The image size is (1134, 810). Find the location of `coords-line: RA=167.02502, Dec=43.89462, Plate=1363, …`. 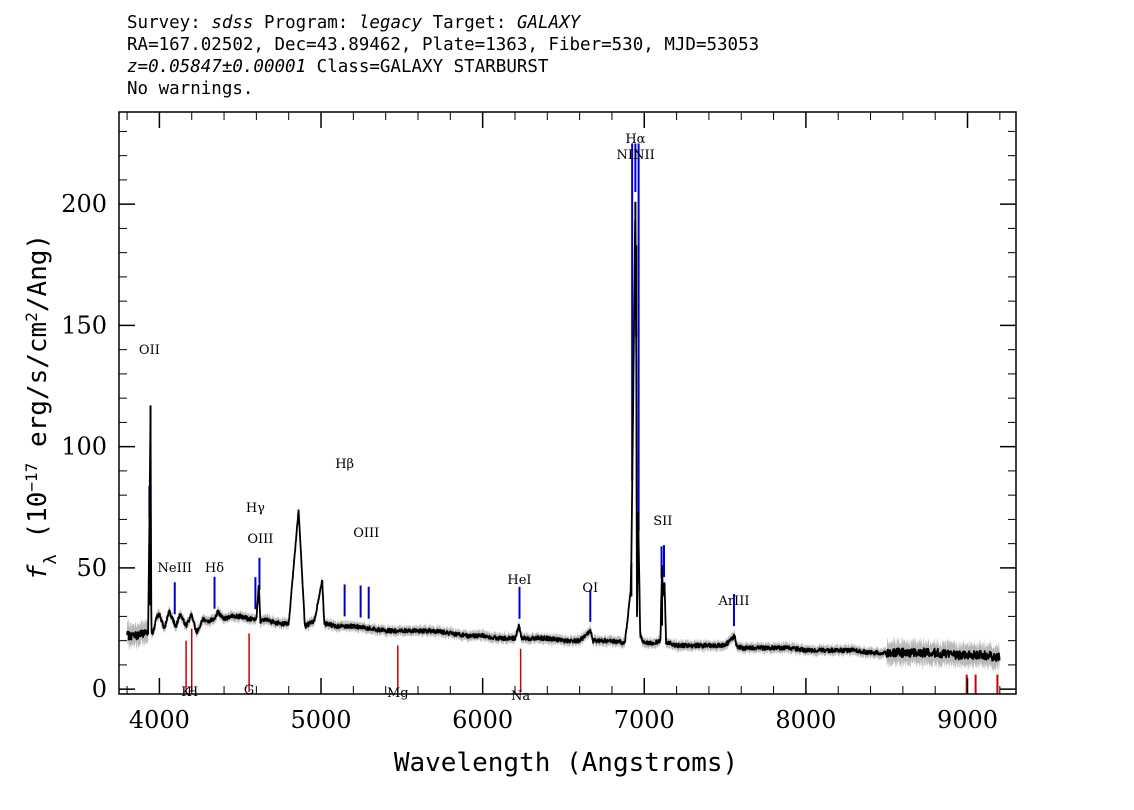

coords-line: RA=167.02502, Dec=43.89462, Plate=1363, … is located at coordinates (443, 45).